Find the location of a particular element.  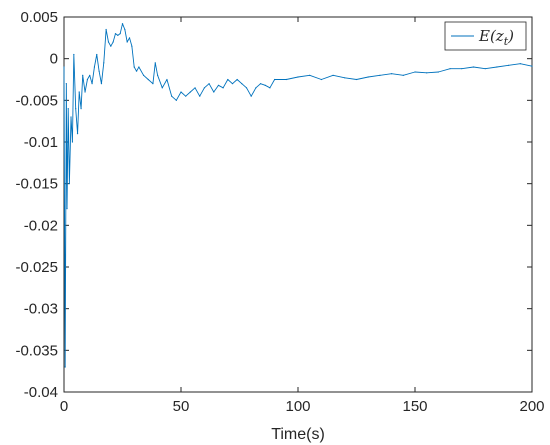

x-tick-label: 0 is located at coordinates (64, 406).